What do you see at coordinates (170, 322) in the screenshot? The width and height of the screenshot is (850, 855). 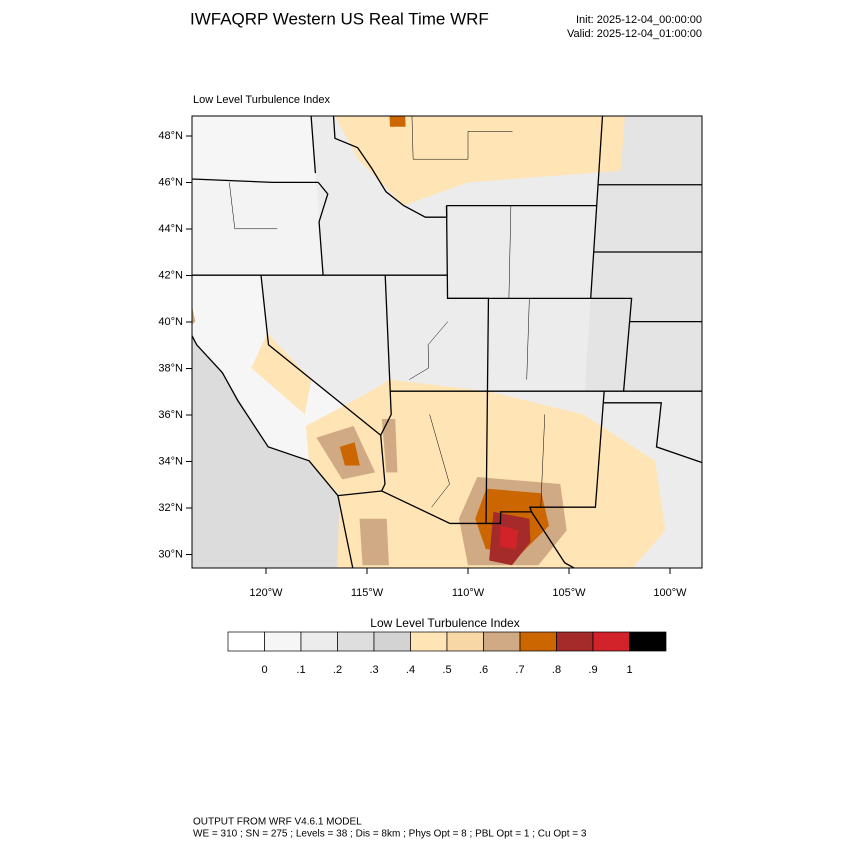 I see `lat-label: 40°N` at bounding box center [170, 322].